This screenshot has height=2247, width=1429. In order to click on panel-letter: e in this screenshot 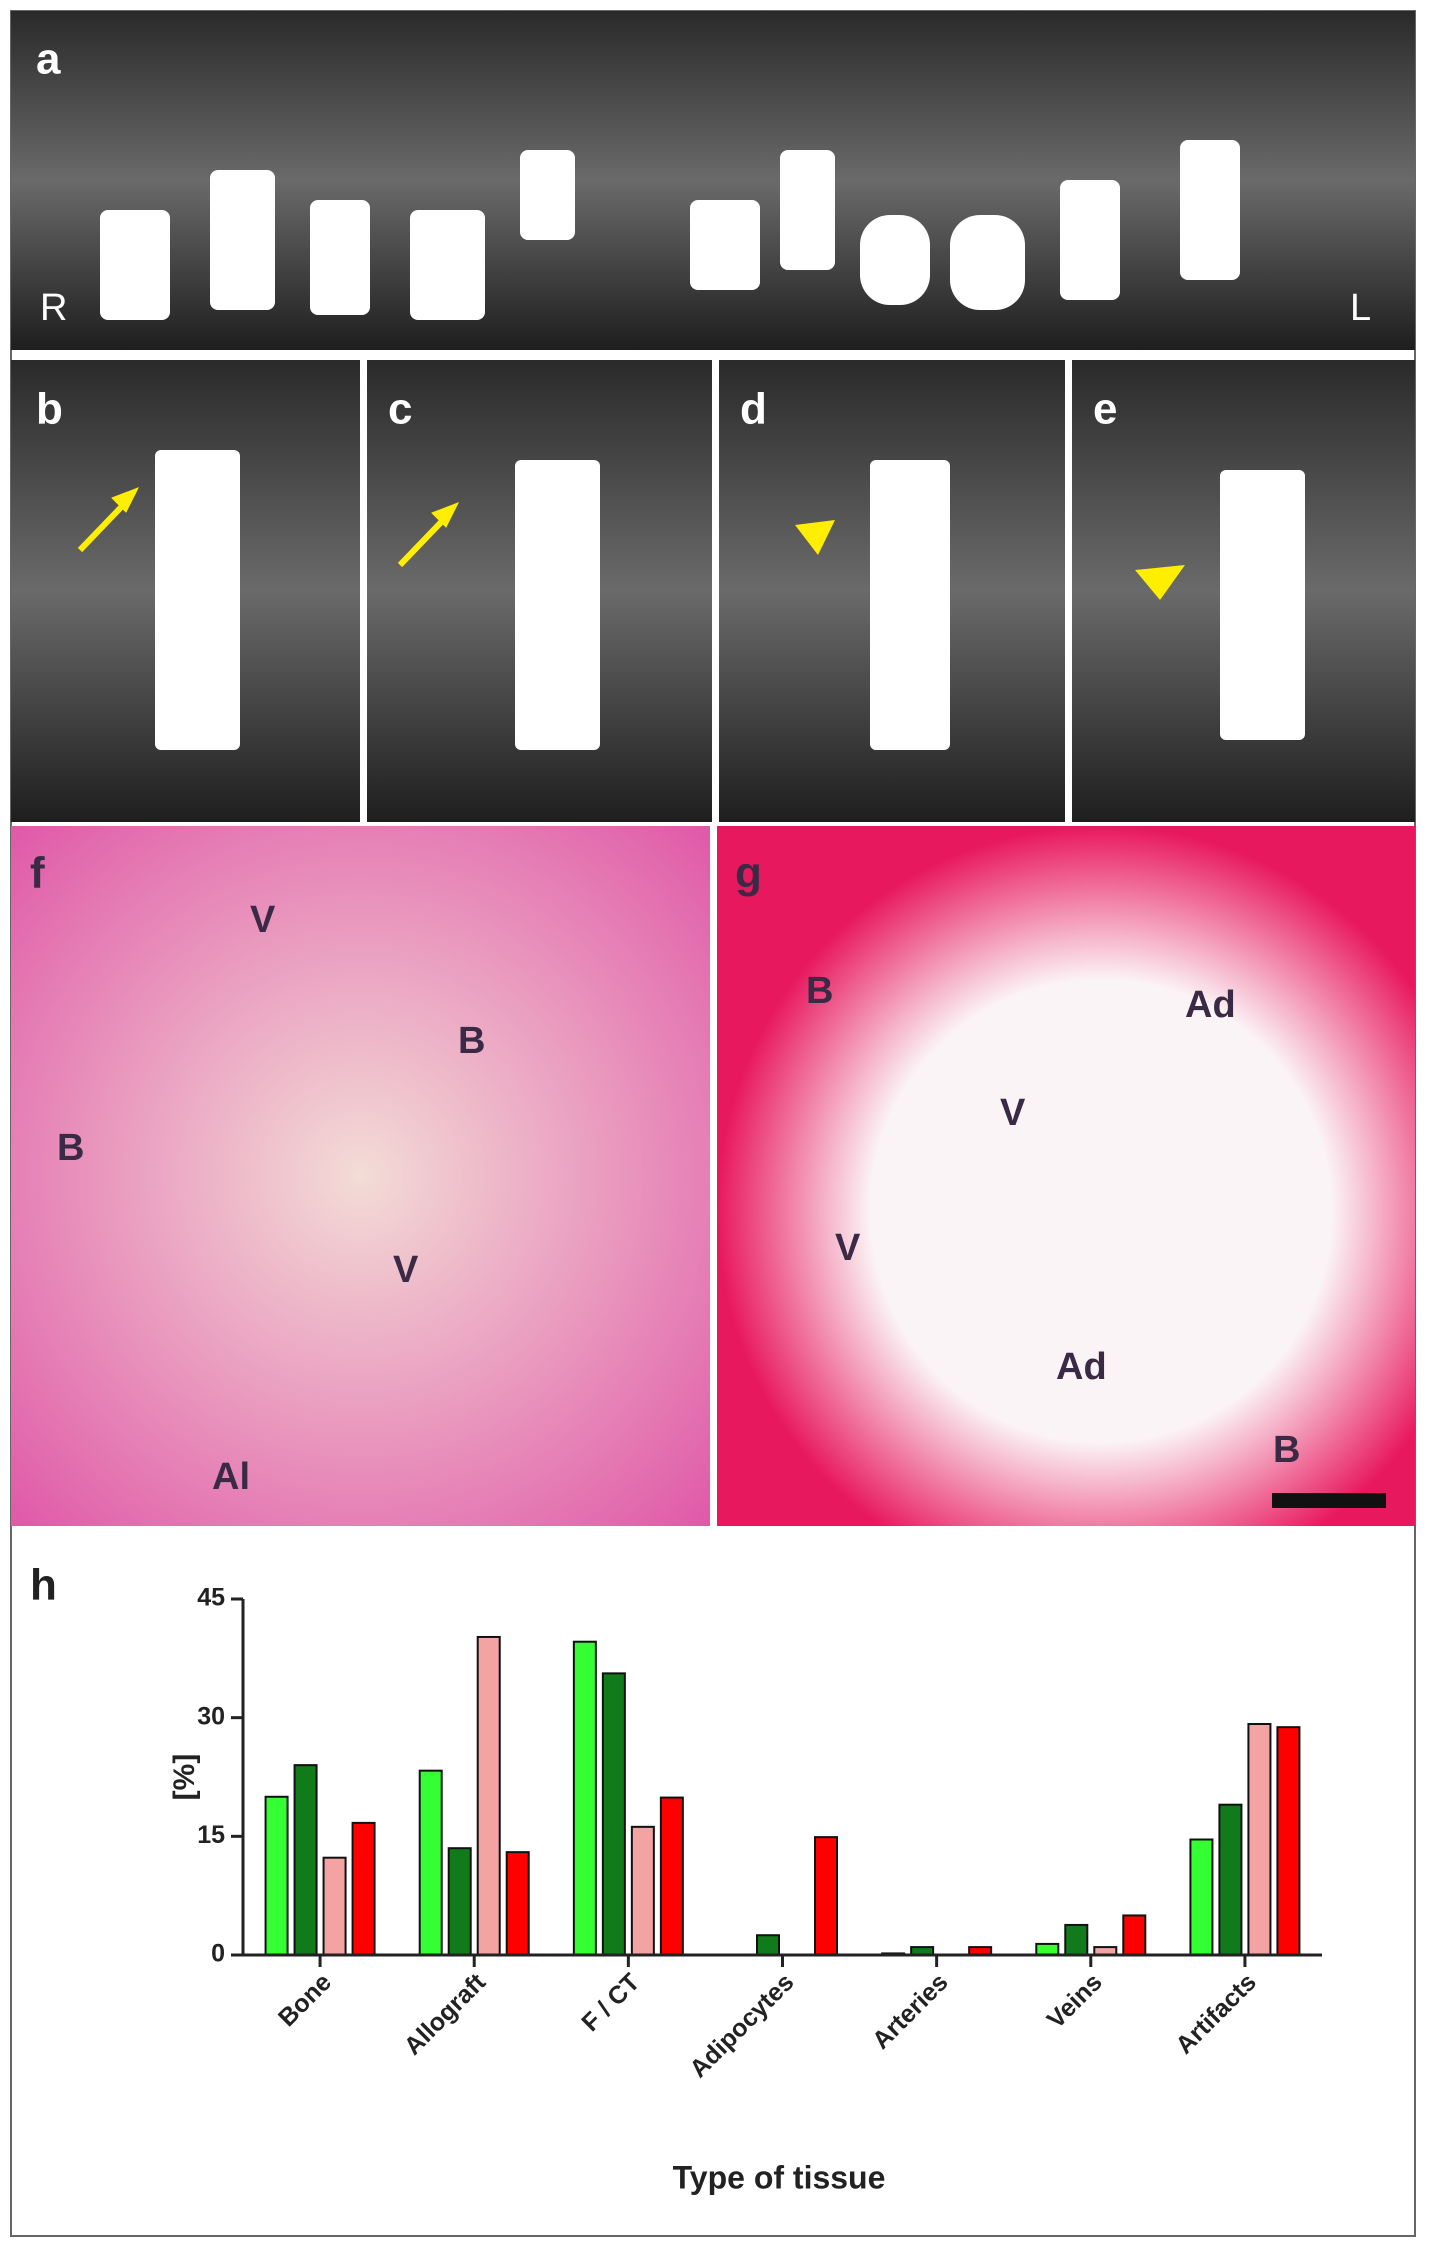, I will do `click(1105, 409)`.